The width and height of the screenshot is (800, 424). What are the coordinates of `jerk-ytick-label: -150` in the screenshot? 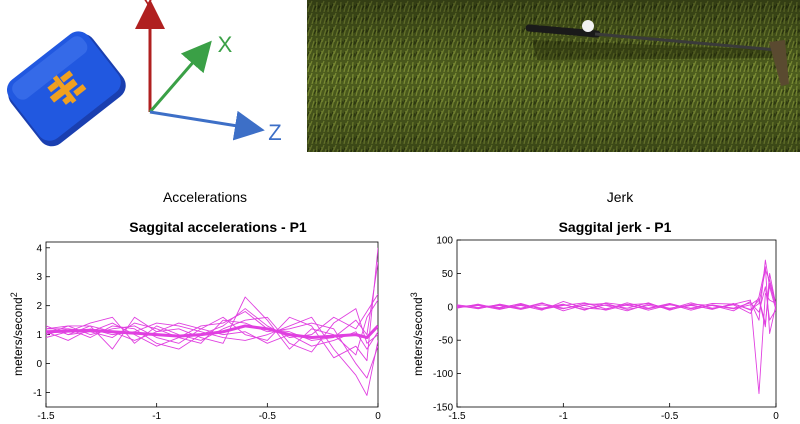 It's located at (443, 408).